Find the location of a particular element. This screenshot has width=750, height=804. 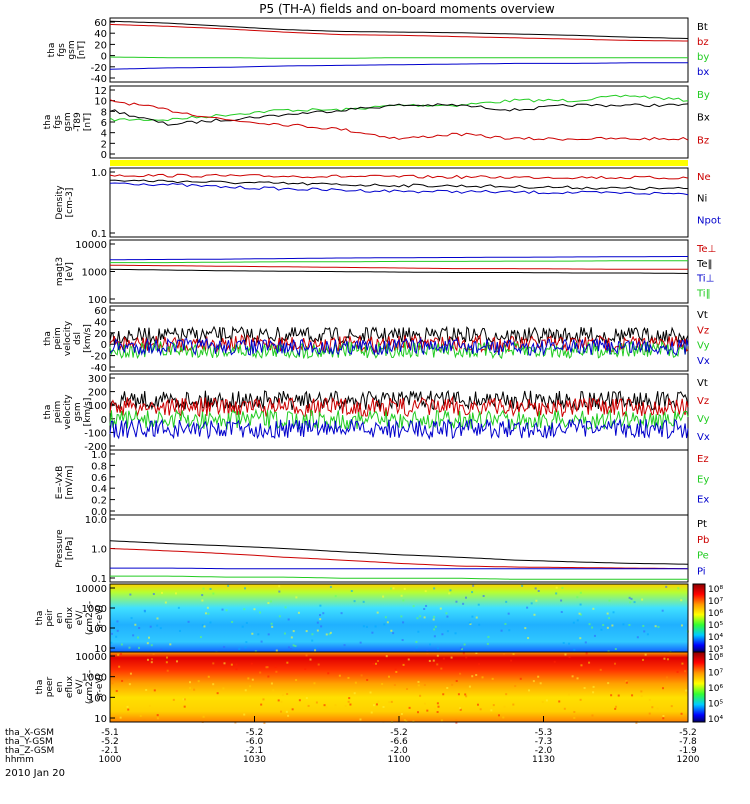

x-axis-value: -5.3 is located at coordinates (544, 733).